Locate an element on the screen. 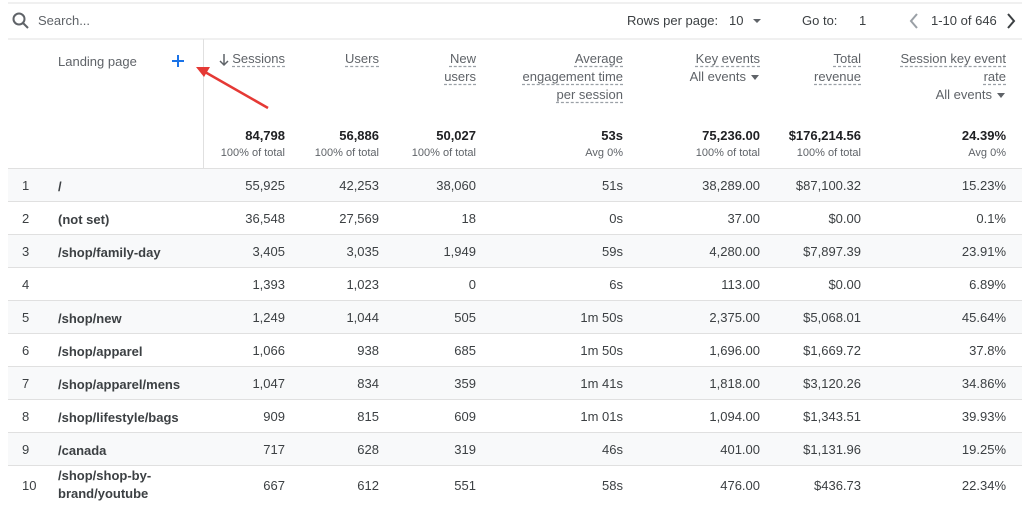 The width and height of the screenshot is (1024, 505). cell-value: 1m 01s is located at coordinates (601, 416).